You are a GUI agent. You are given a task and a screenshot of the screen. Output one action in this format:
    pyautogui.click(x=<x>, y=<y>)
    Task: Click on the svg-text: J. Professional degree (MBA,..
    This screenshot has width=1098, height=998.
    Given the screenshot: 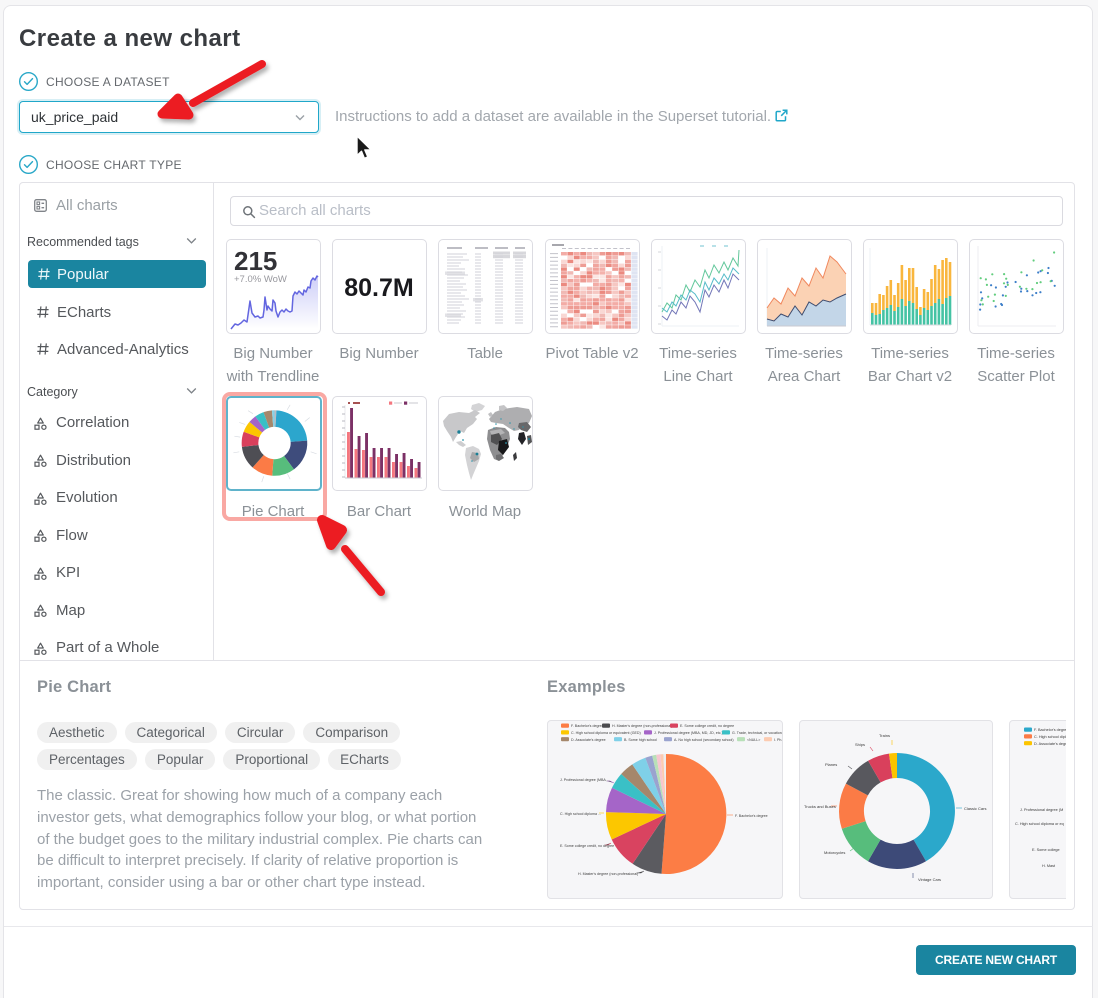 What is the action you would take?
    pyautogui.click(x=585, y=780)
    